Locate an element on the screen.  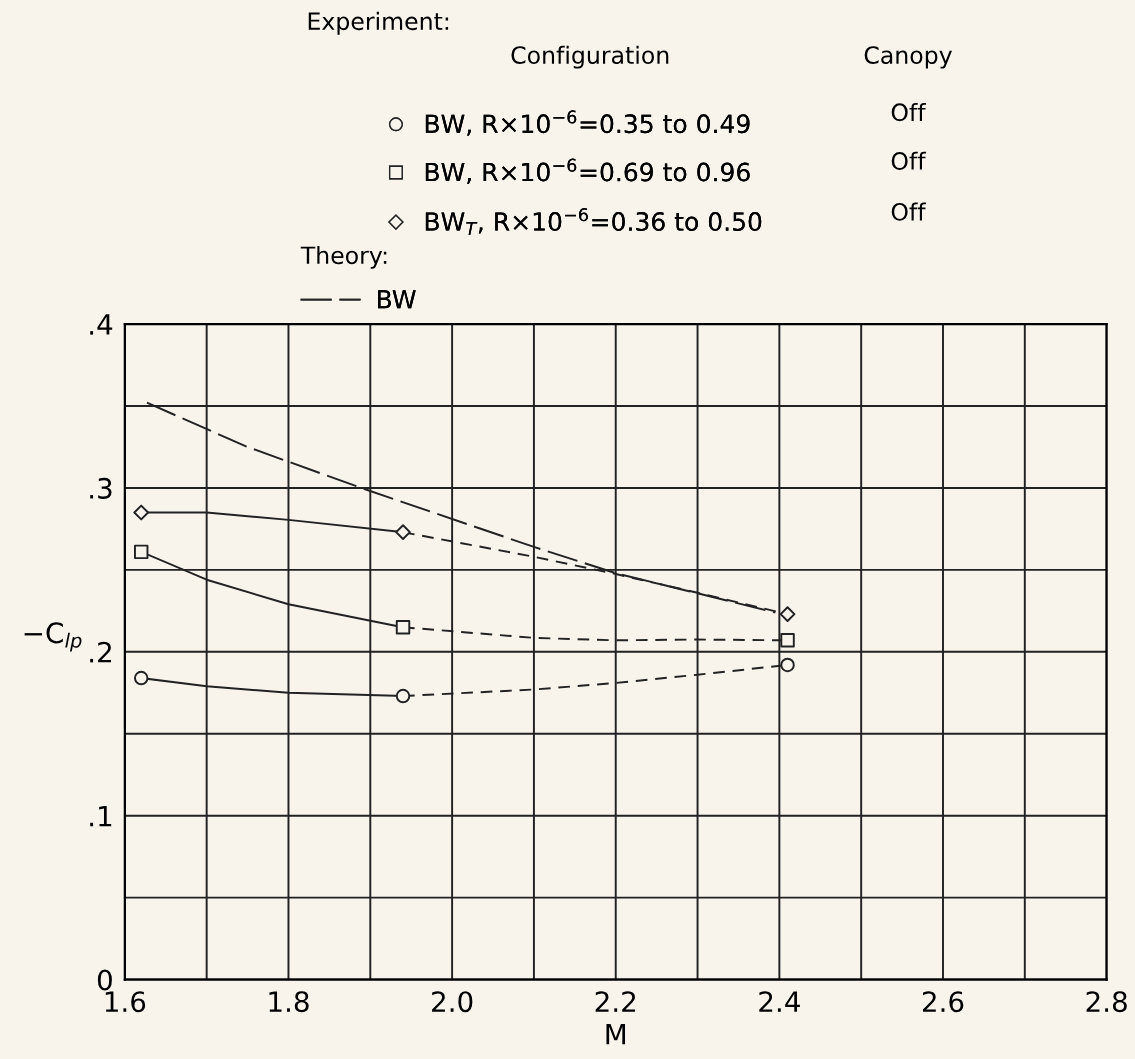
legend-label: BW is located at coordinates (397, 299).